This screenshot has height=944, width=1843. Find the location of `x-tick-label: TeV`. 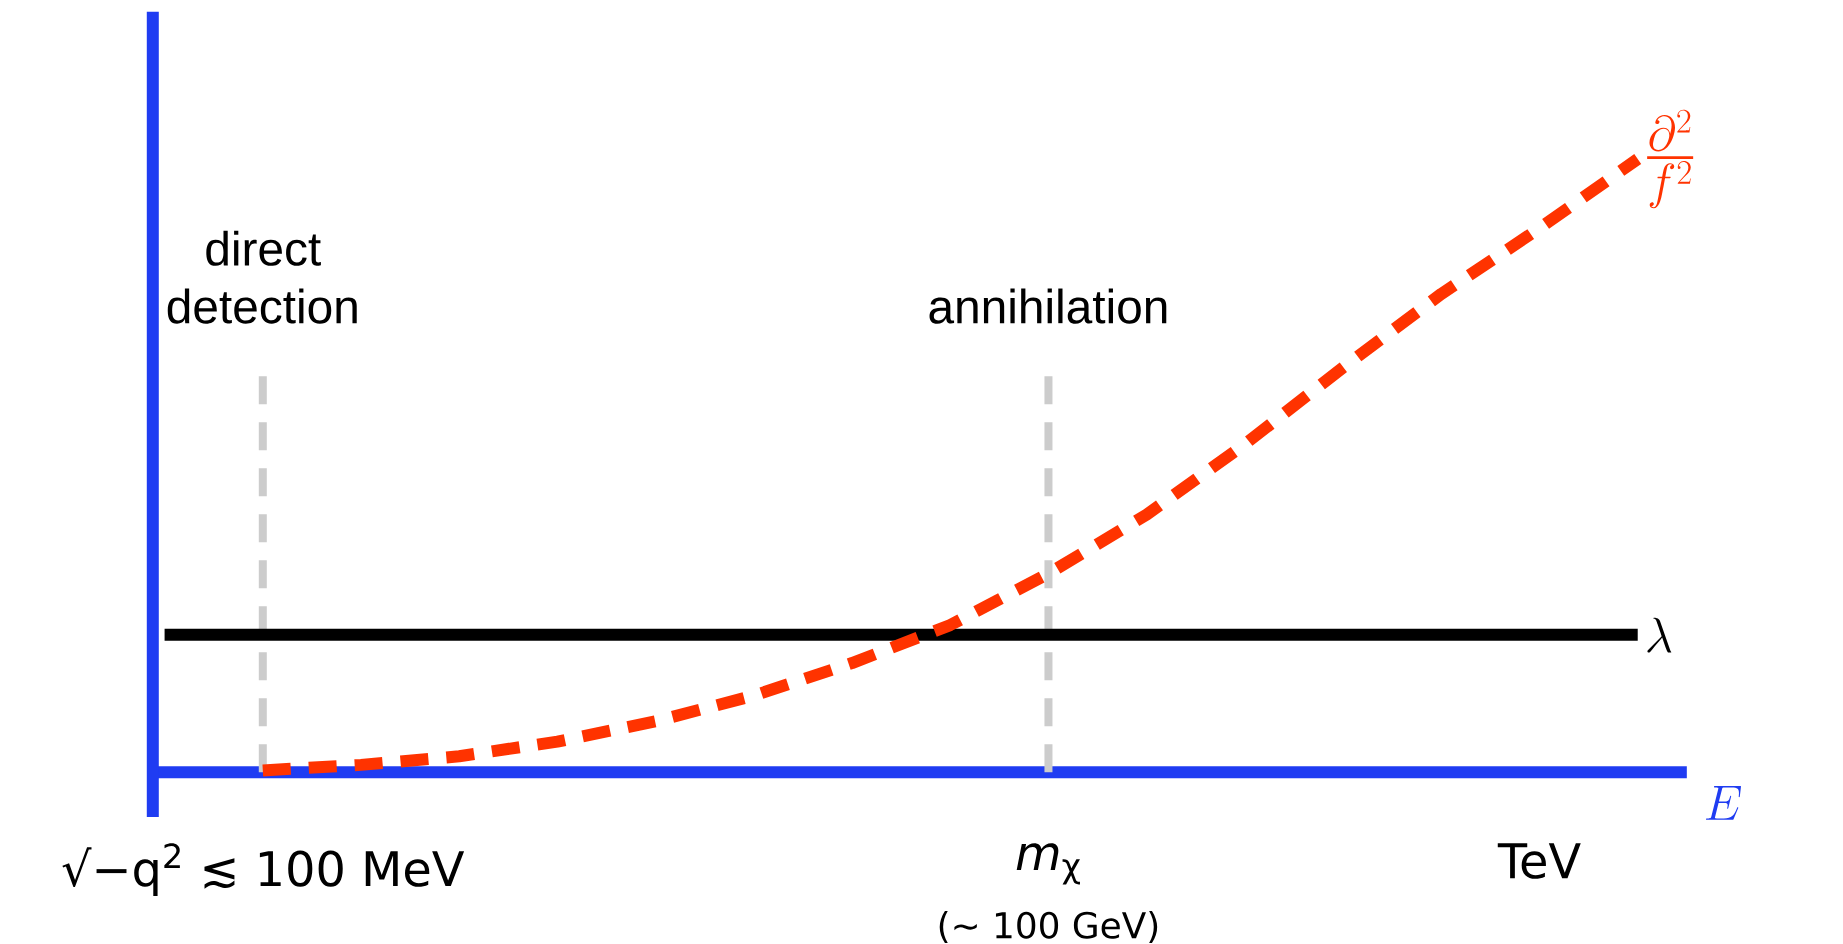

x-tick-label: TeV is located at coordinates (1539, 861).